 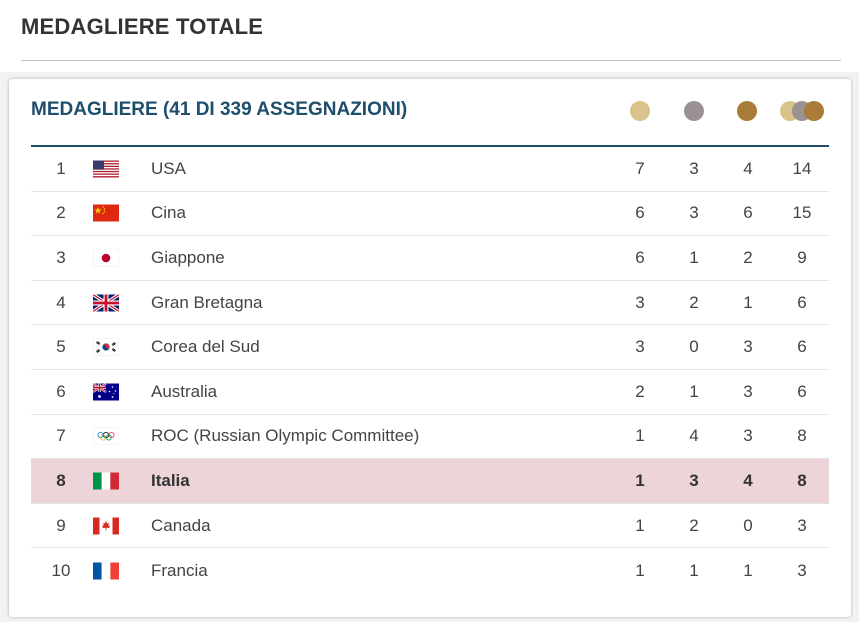 I want to click on gold-count: 7, so click(x=640, y=168).